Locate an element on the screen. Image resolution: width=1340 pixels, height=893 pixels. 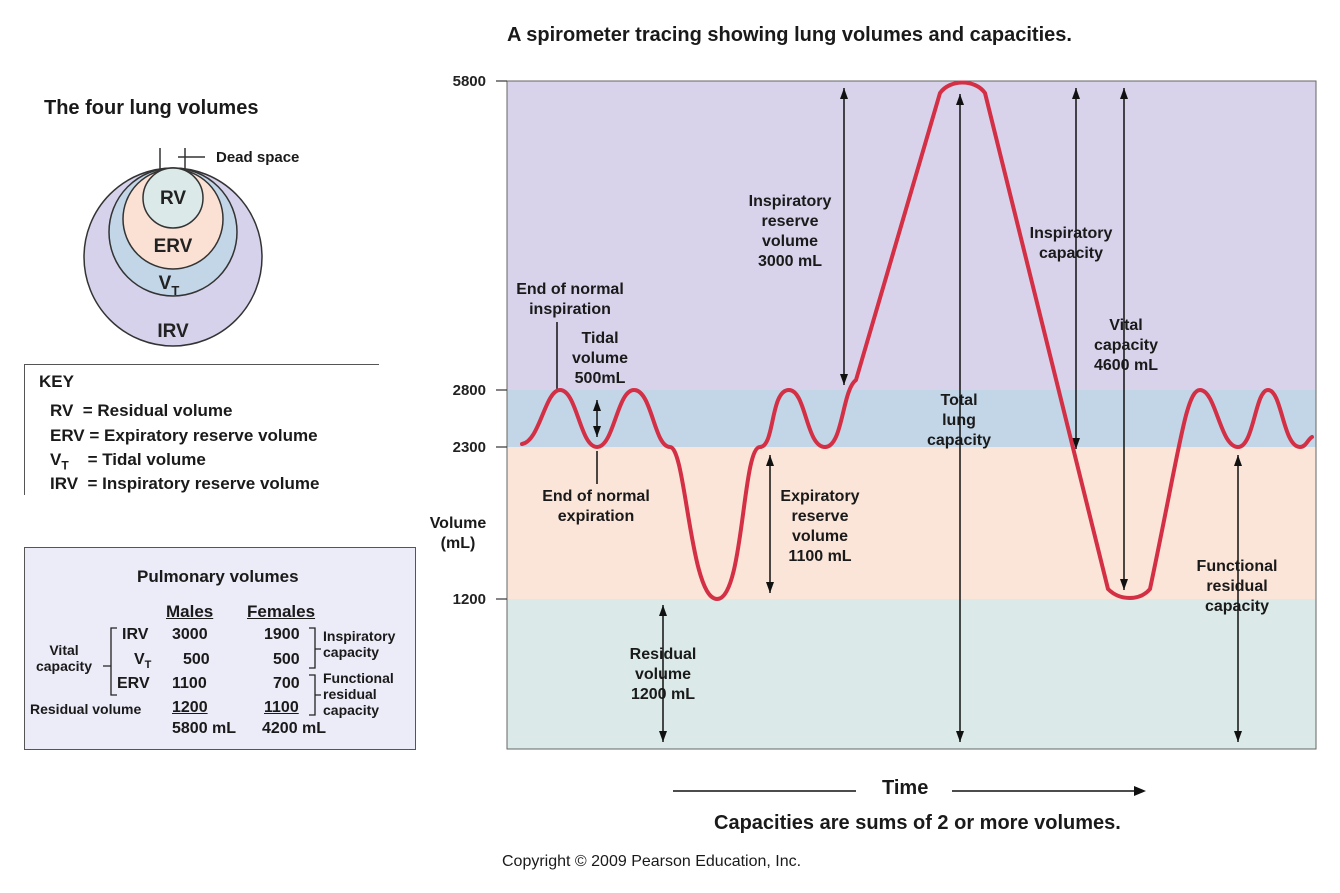
row-erv-males: 1100 is located at coordinates (189, 683).